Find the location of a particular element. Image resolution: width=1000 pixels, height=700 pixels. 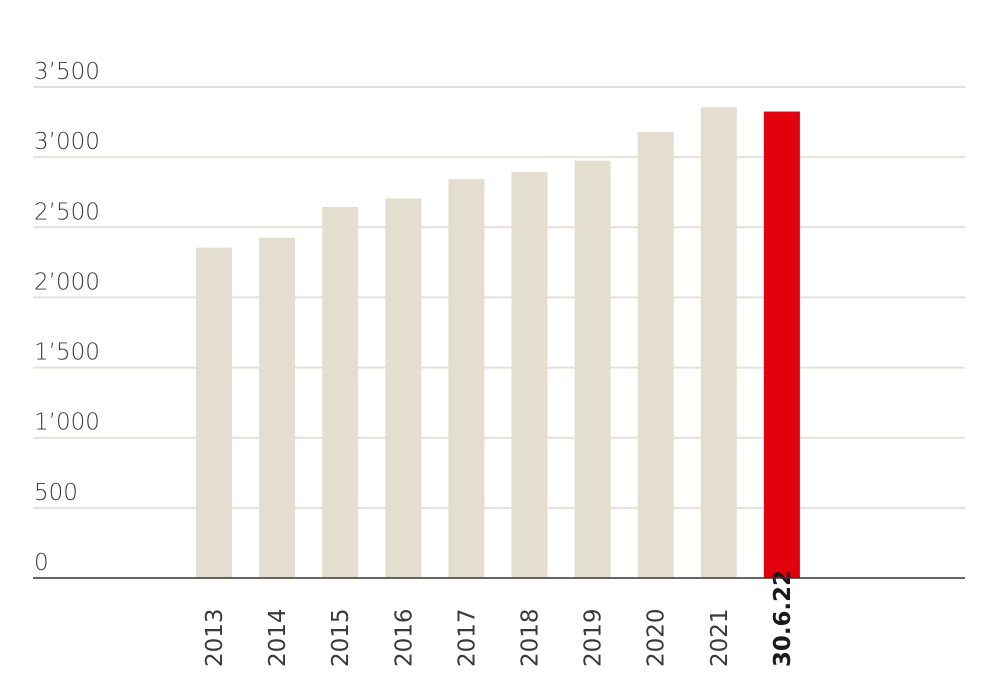

y-tick-label: 2’500 is located at coordinates (67, 212).